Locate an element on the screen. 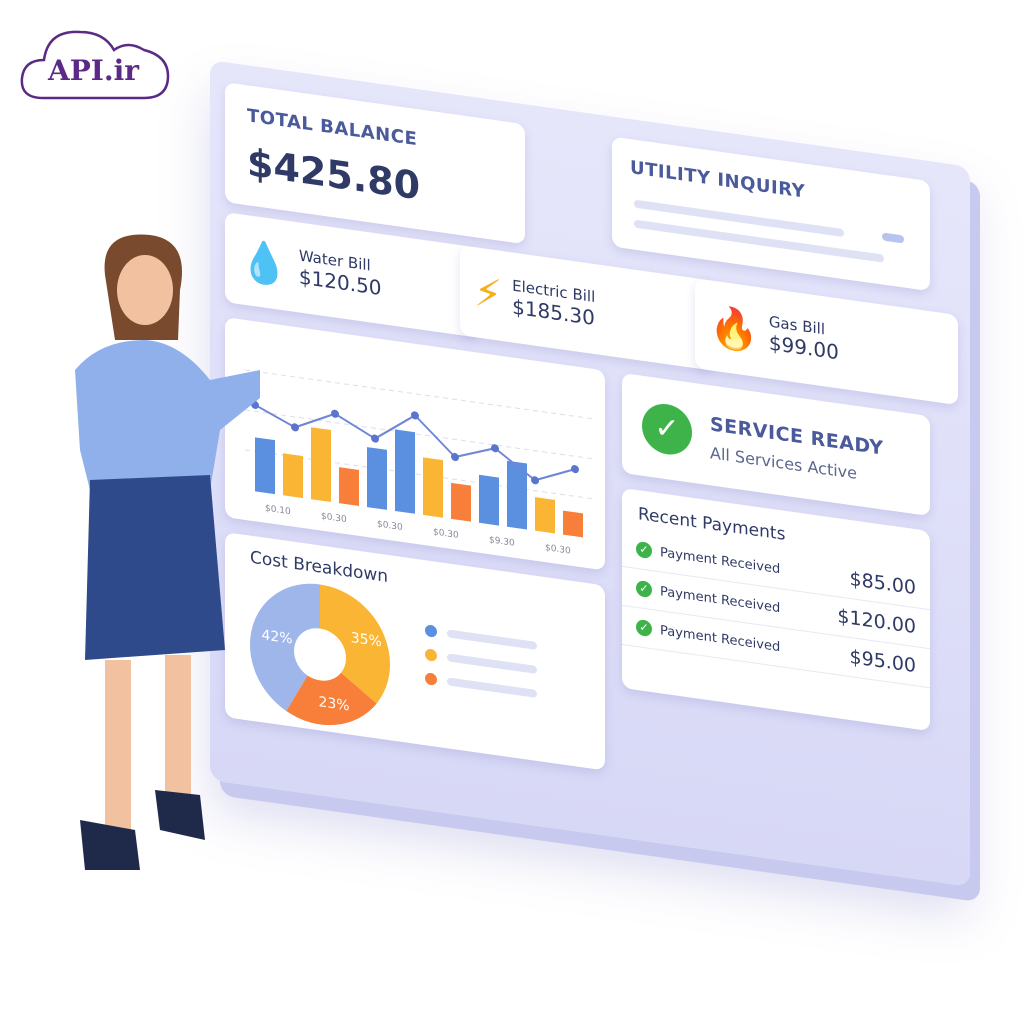 The image size is (1024, 1024). bill-card: 🔥 Gas Bill $99.00 is located at coordinates (826, 342).